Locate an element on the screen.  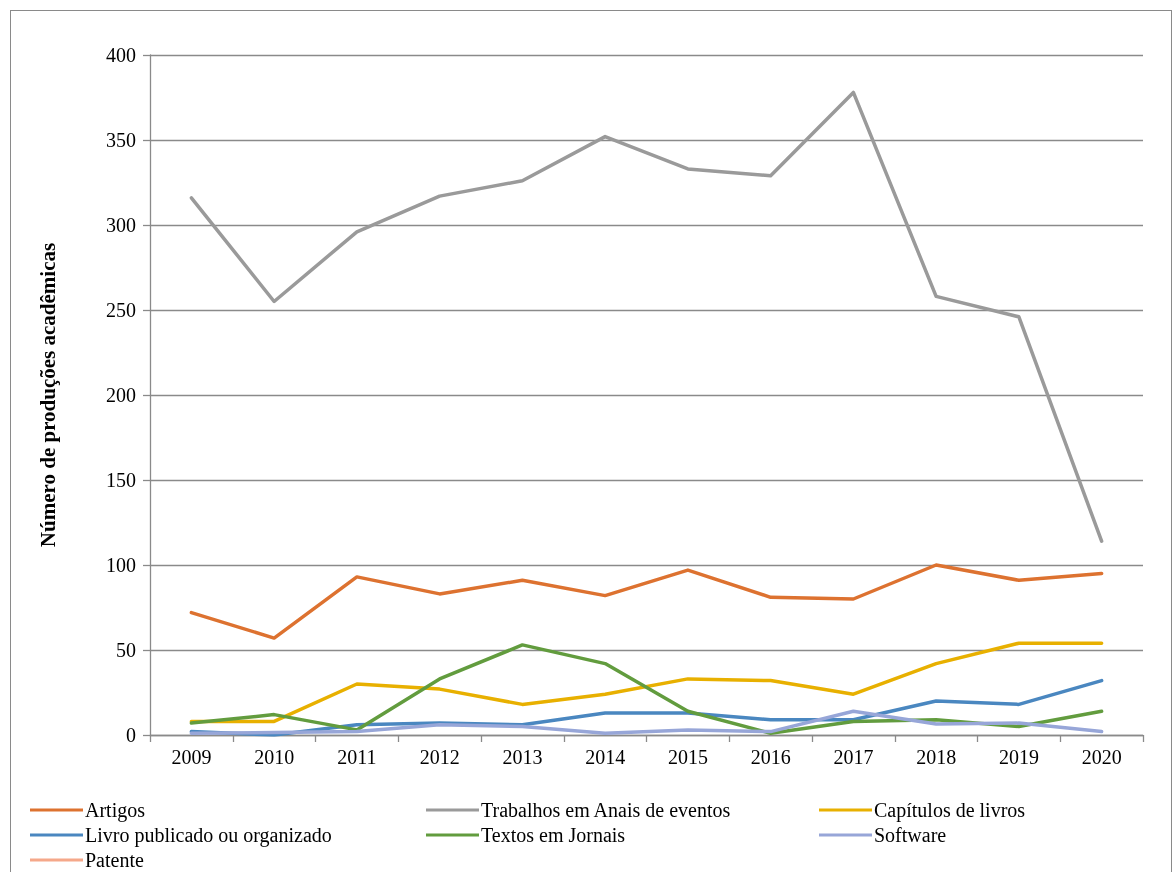
y-tick-label: 150 is located at coordinates (121, 480).